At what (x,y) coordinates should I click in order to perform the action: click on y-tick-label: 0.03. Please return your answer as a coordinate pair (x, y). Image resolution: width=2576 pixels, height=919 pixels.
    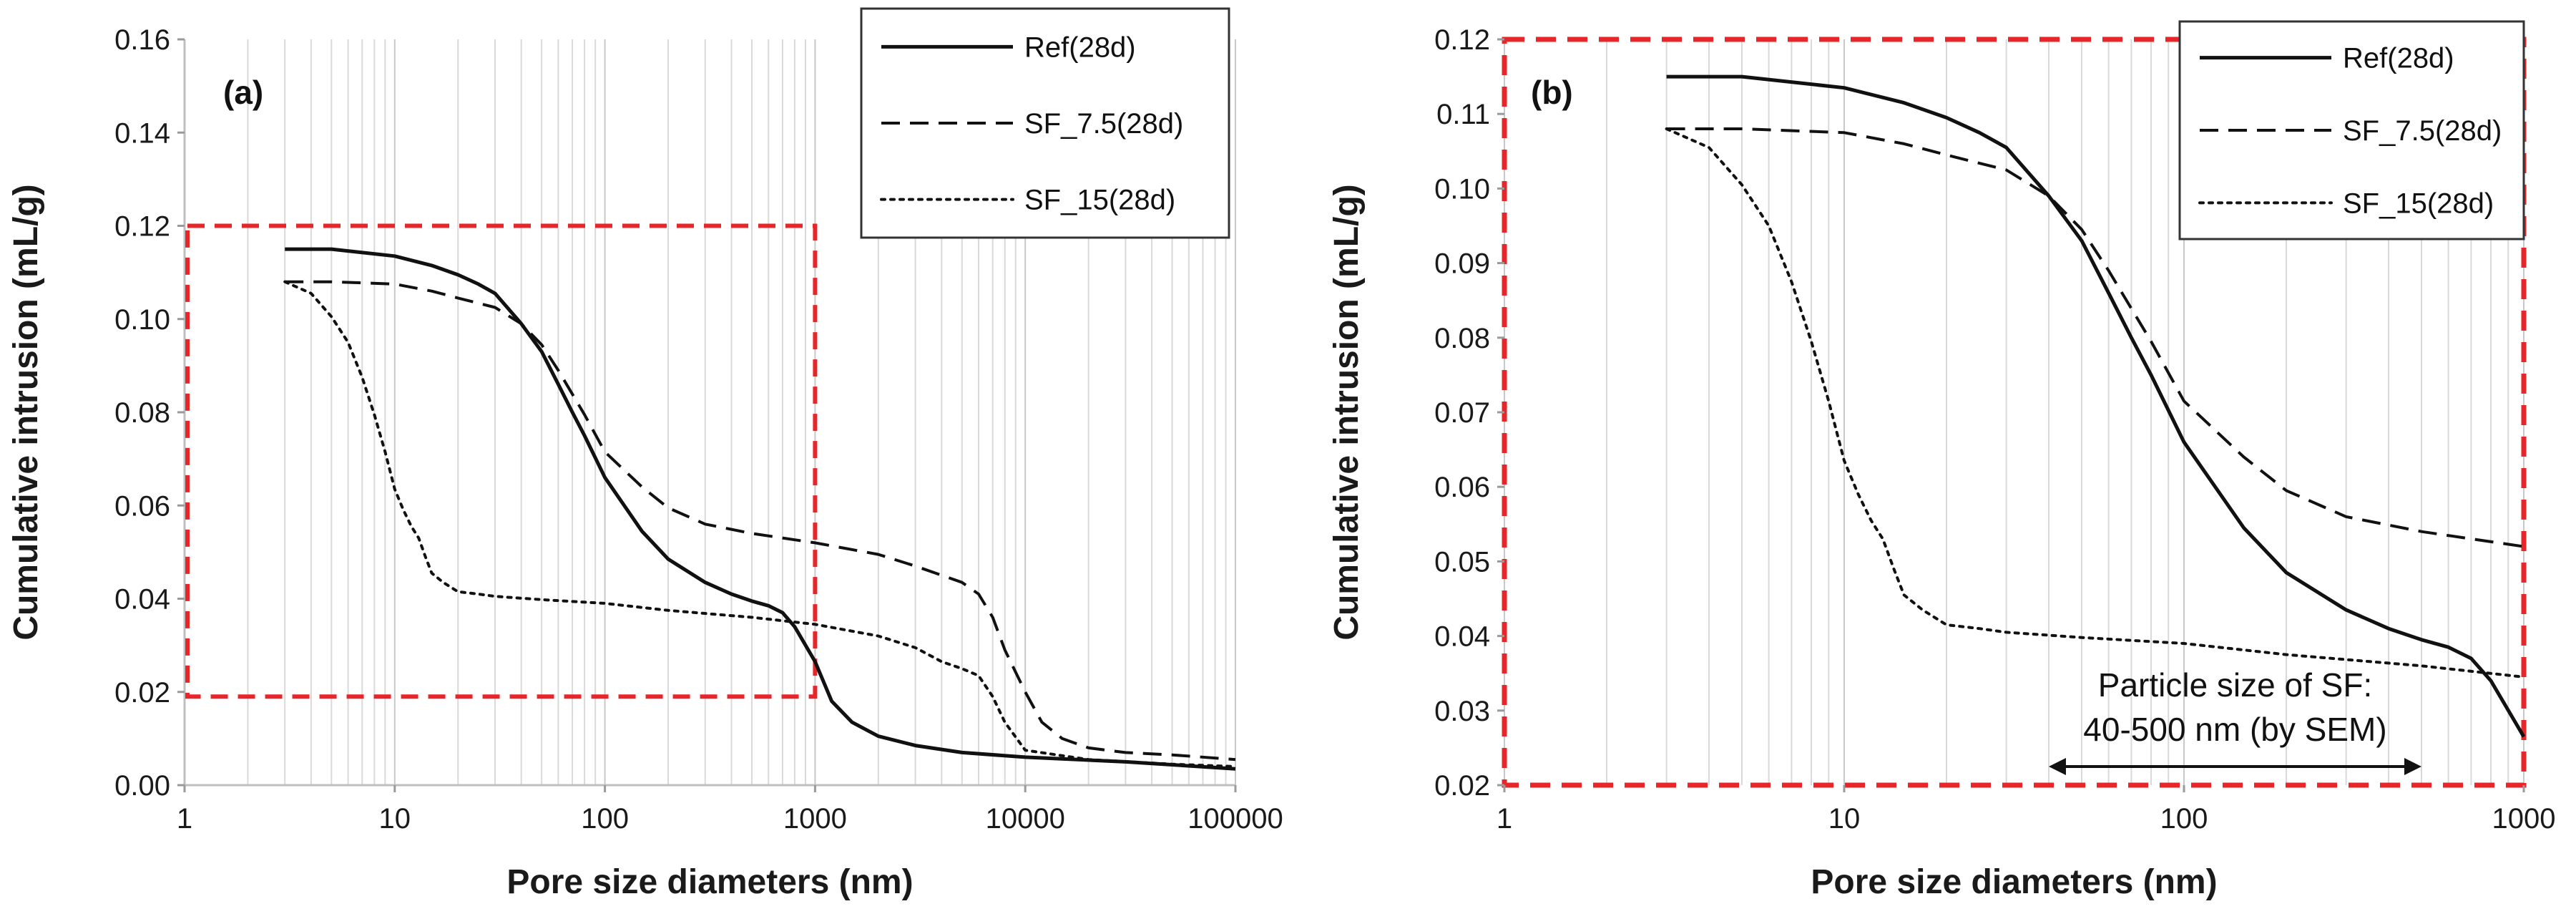
    Looking at the image, I should click on (1462, 711).